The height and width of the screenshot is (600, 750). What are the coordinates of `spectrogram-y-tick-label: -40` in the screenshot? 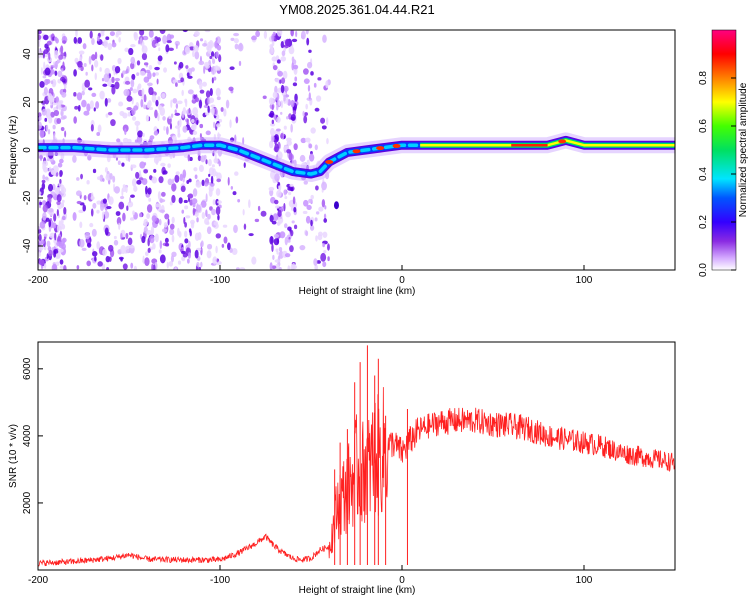 It's located at (27, 245).